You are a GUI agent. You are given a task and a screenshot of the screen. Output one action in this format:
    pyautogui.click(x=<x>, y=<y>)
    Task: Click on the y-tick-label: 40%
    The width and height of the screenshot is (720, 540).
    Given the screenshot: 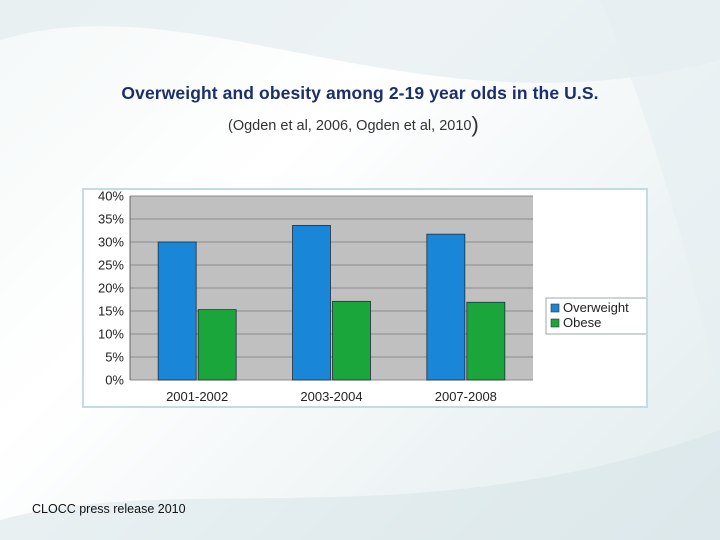 What is the action you would take?
    pyautogui.click(x=111, y=197)
    